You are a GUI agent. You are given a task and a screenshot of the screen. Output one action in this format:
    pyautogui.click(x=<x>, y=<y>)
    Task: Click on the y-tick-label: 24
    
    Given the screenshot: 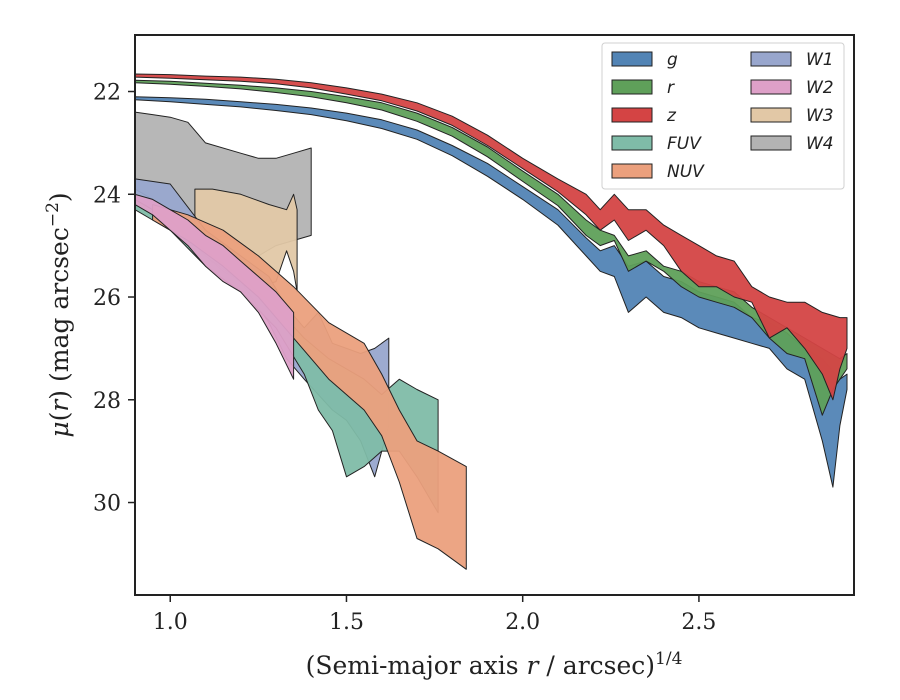 What is the action you would take?
    pyautogui.click(x=107, y=195)
    